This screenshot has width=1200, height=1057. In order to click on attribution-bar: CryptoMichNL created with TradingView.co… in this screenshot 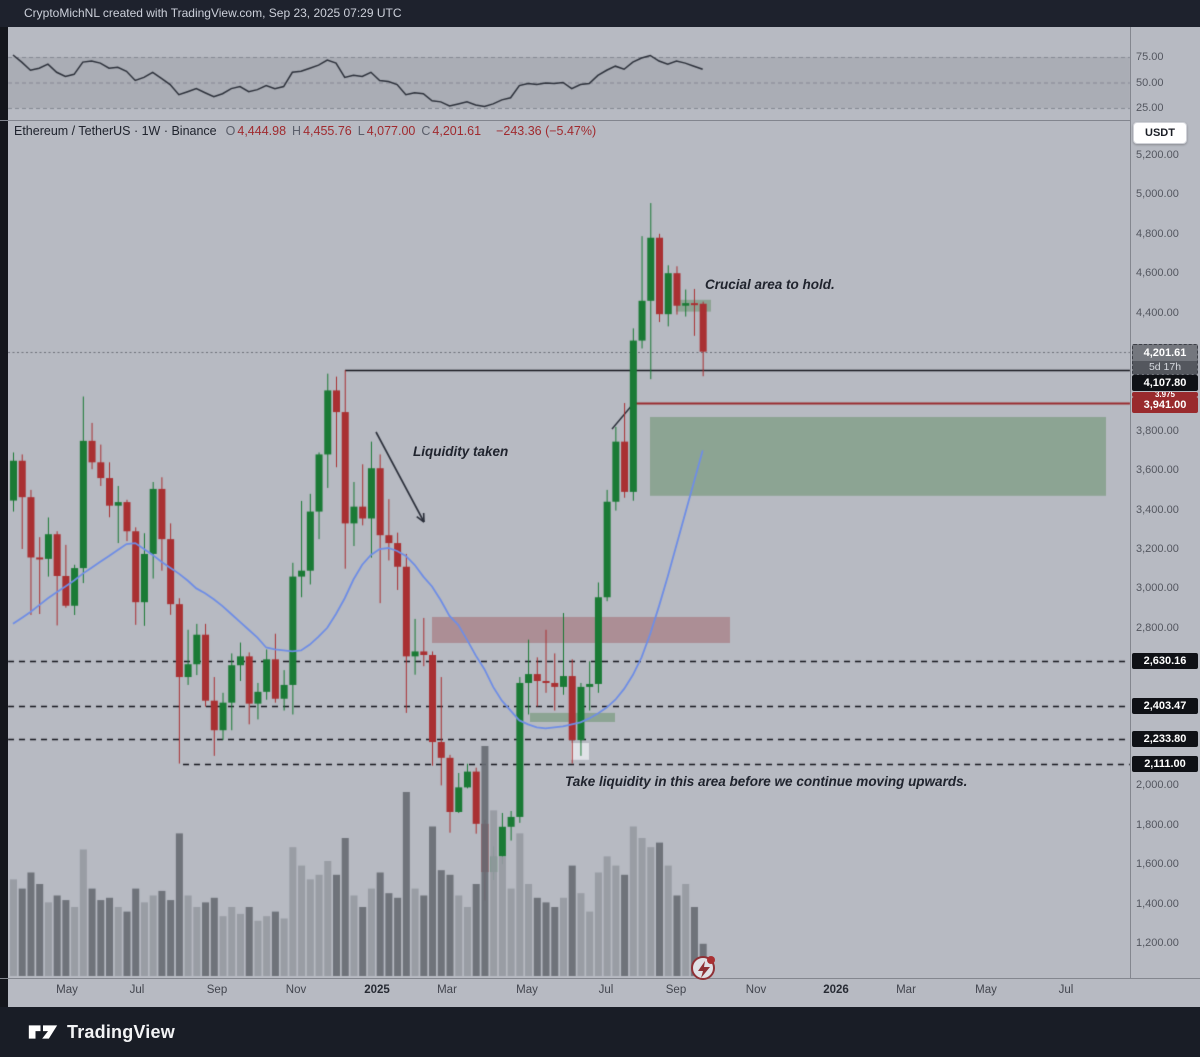, I will do `click(600, 13)`.